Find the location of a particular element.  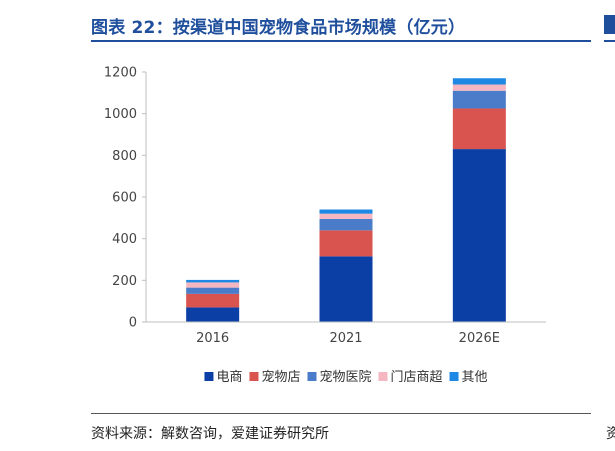

legend-item: 门店商超 is located at coordinates (410, 377).